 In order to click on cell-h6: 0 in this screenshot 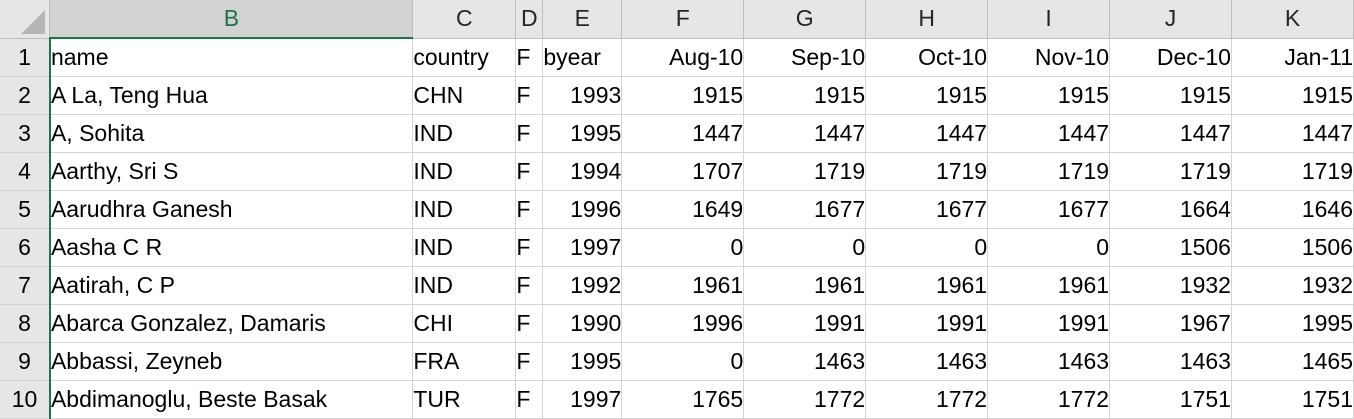, I will do `click(927, 247)`.